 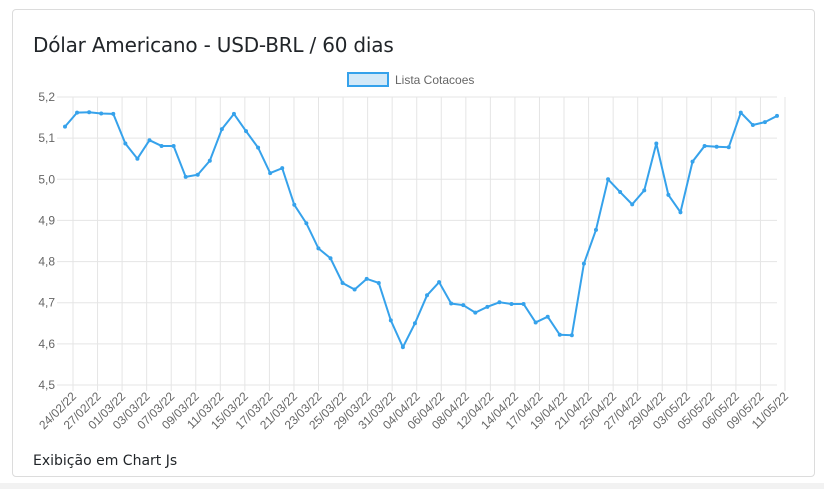 What do you see at coordinates (46, 179) in the screenshot?
I see `y-tick-label: 5,0` at bounding box center [46, 179].